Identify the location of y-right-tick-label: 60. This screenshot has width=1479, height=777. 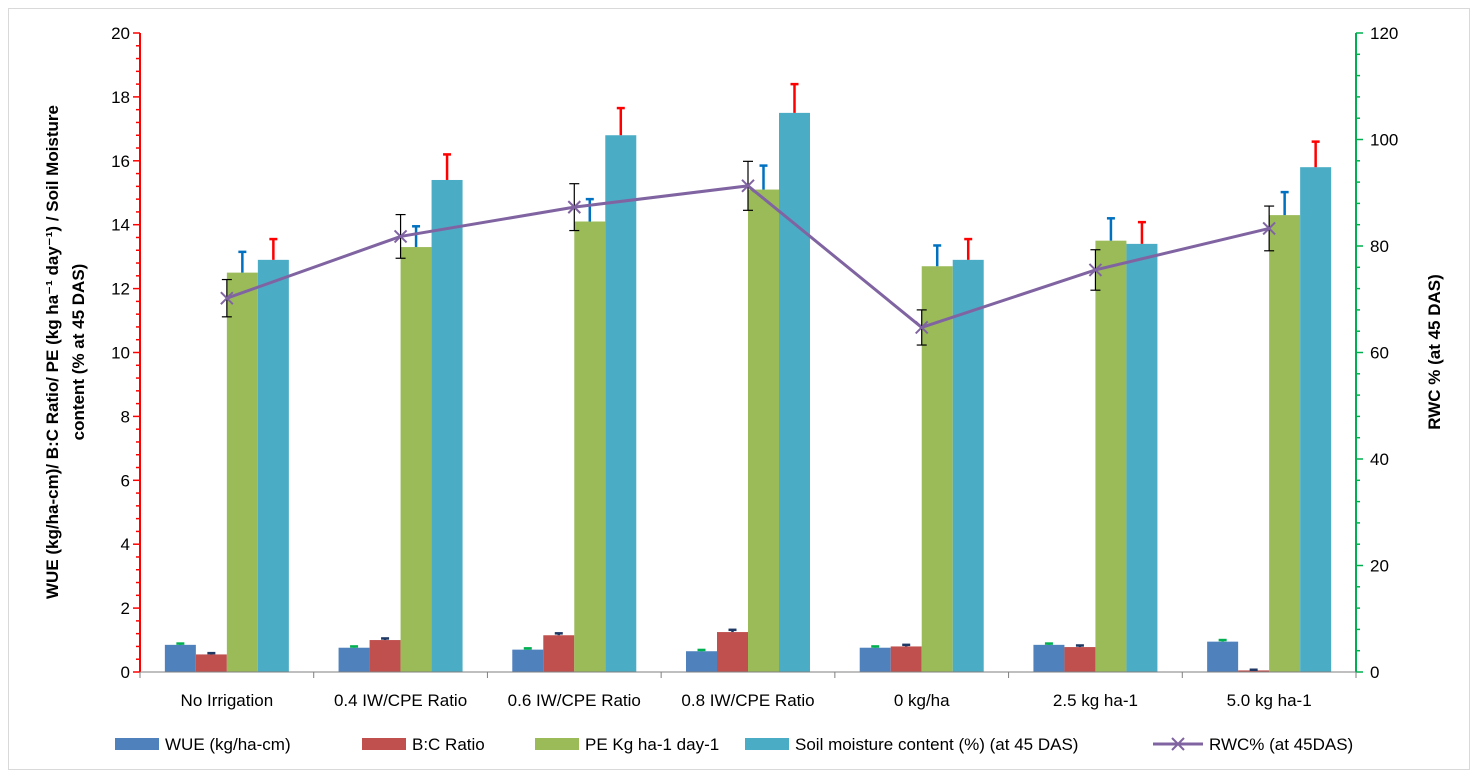
(1379, 353).